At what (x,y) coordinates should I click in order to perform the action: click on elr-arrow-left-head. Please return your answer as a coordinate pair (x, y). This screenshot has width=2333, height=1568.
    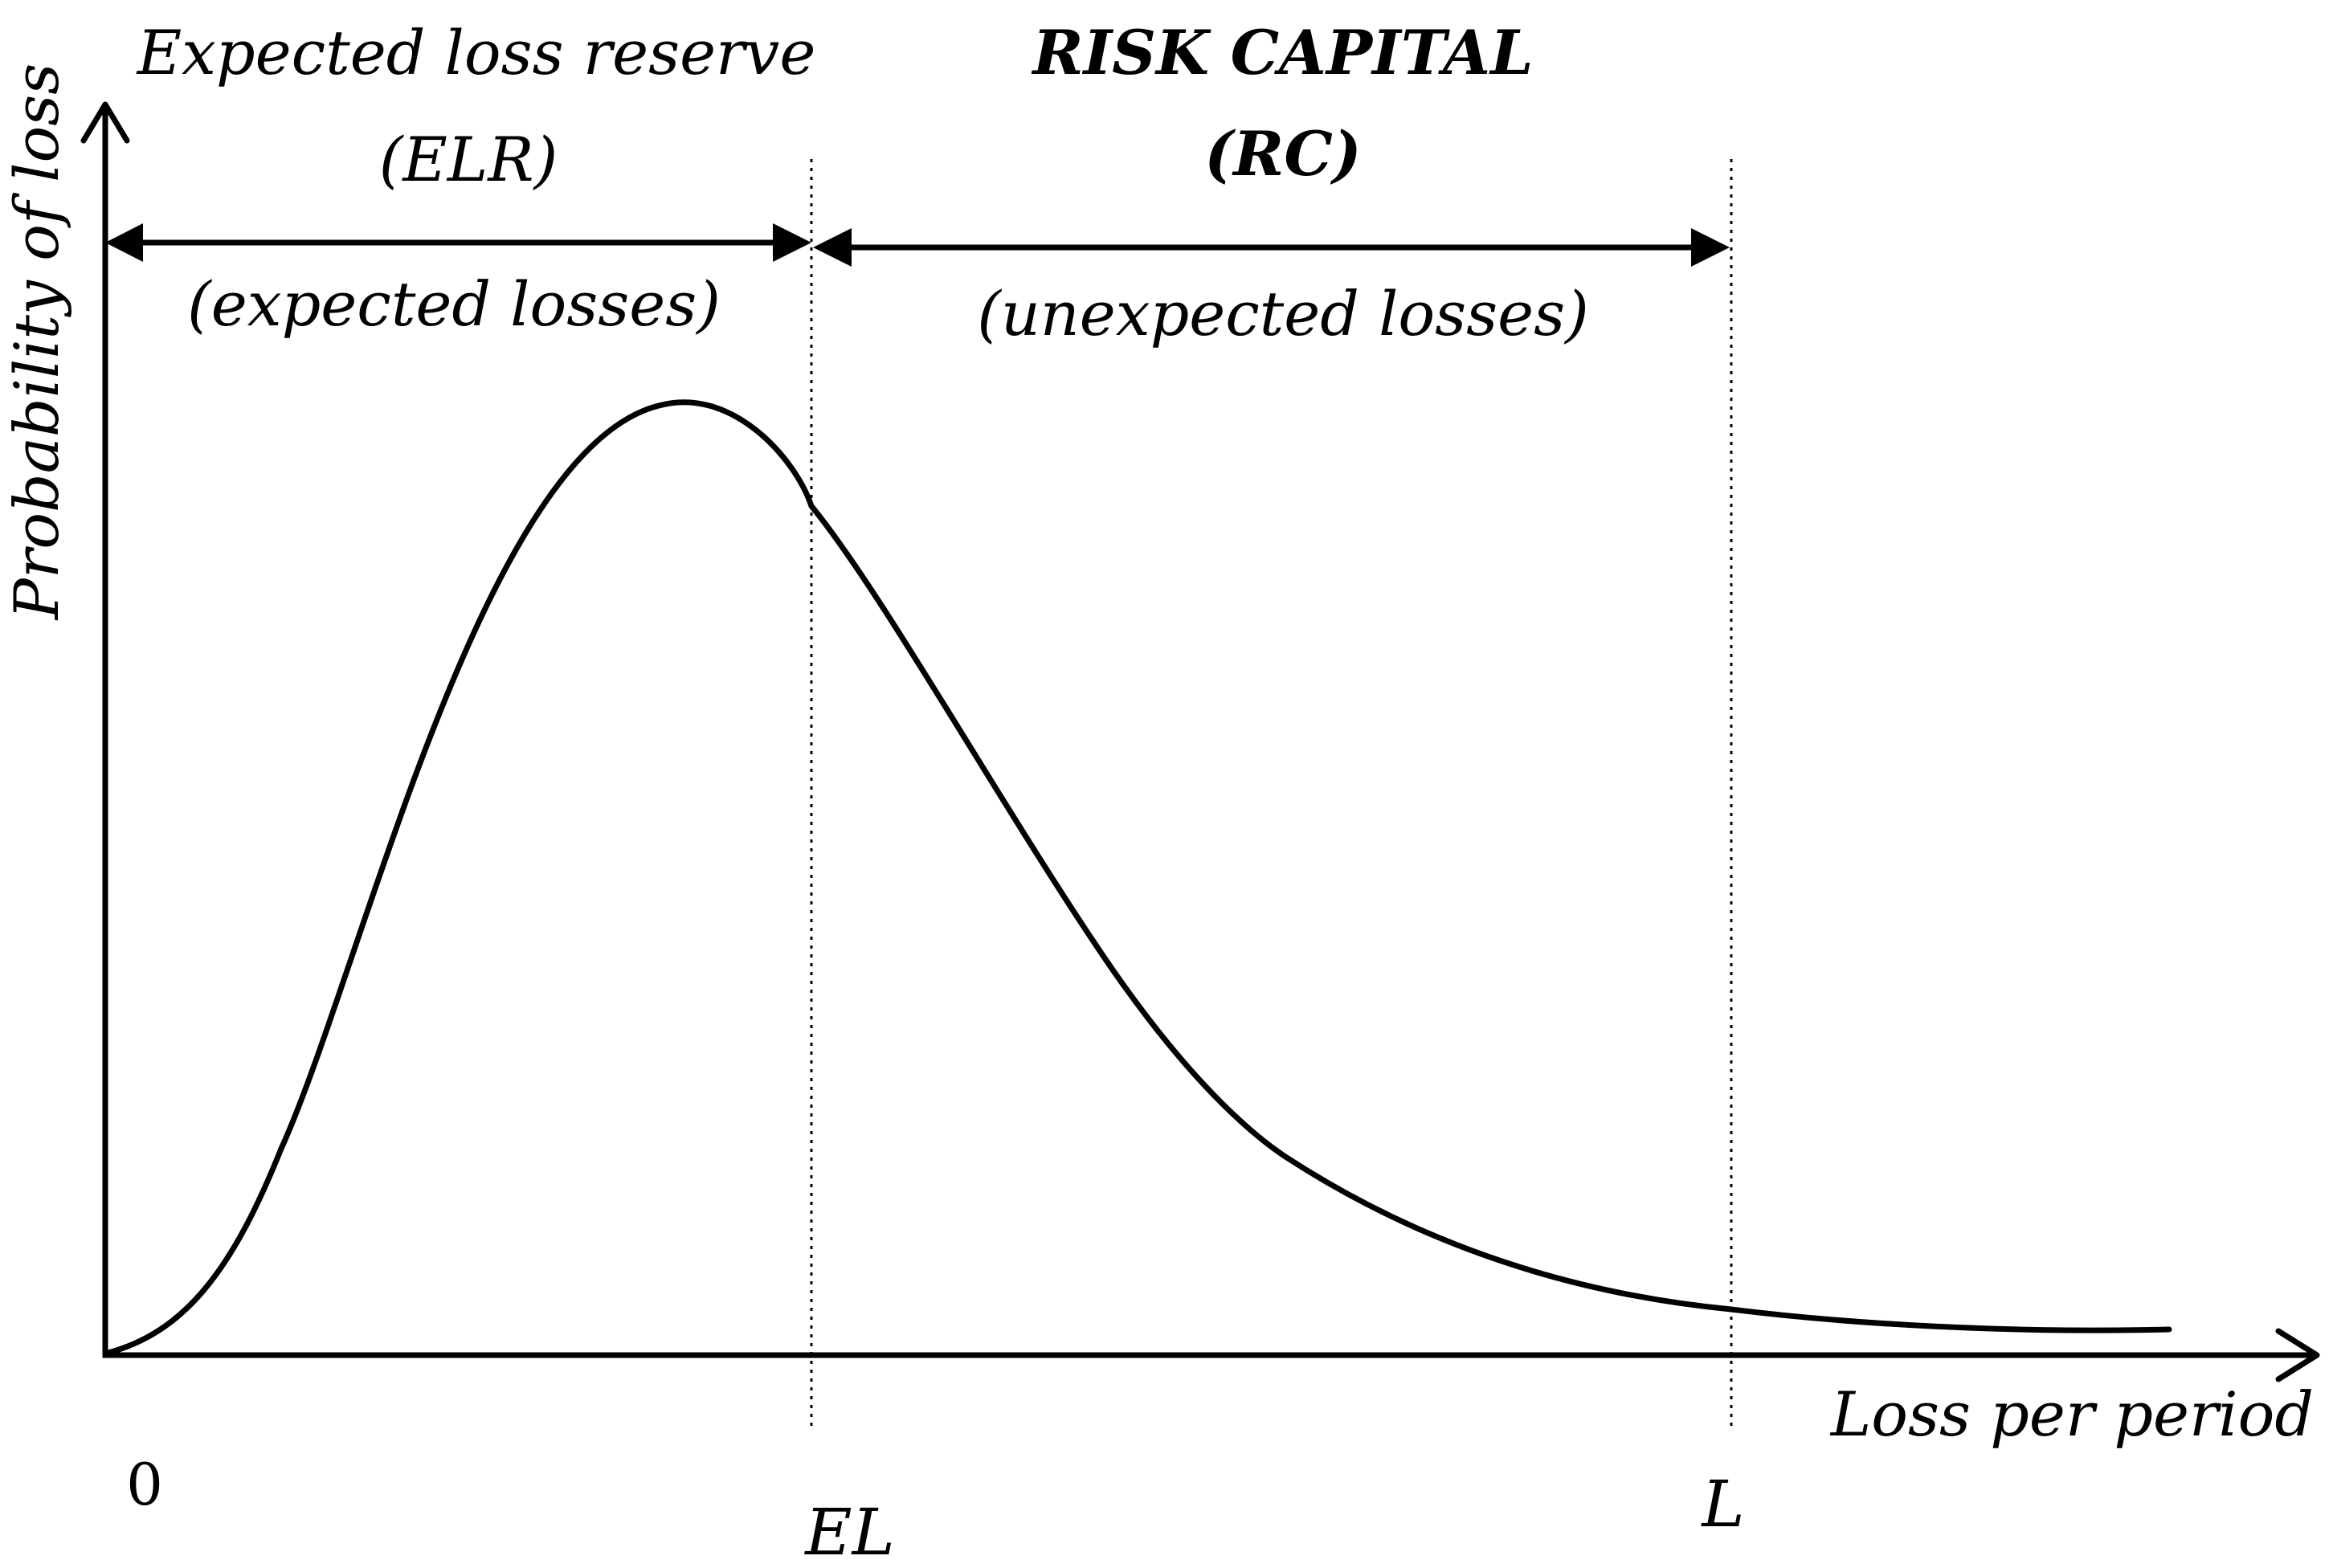
    Looking at the image, I should click on (124, 243).